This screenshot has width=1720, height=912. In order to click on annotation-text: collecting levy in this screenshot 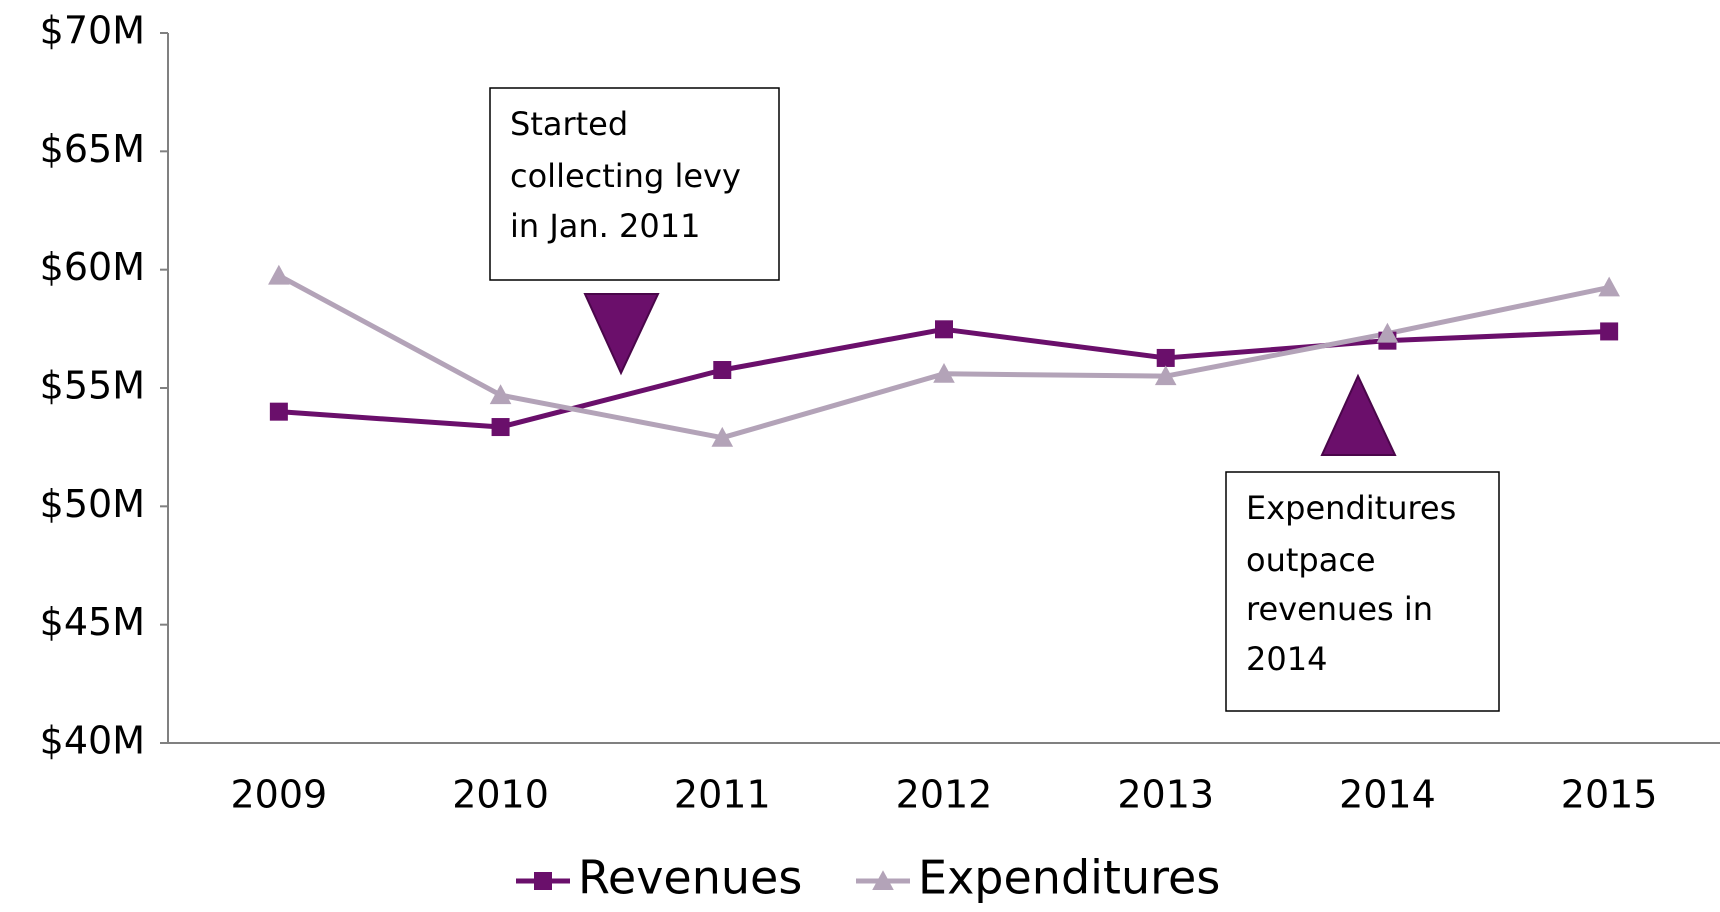, I will do `click(625, 176)`.